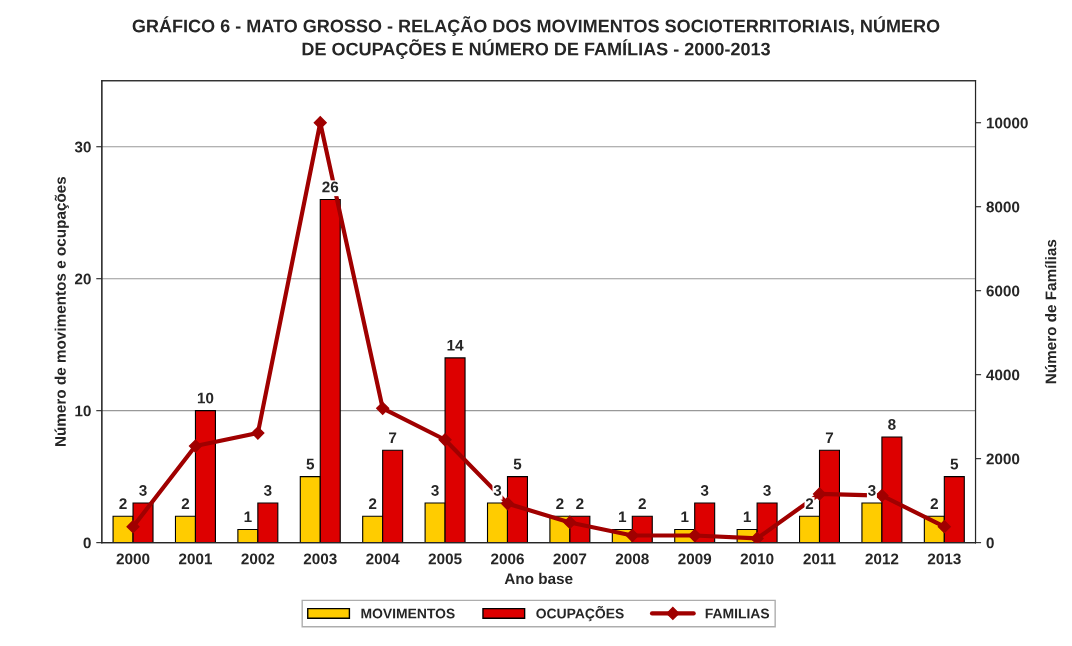  What do you see at coordinates (455, 345) in the screenshot?
I see `data-label: 14` at bounding box center [455, 345].